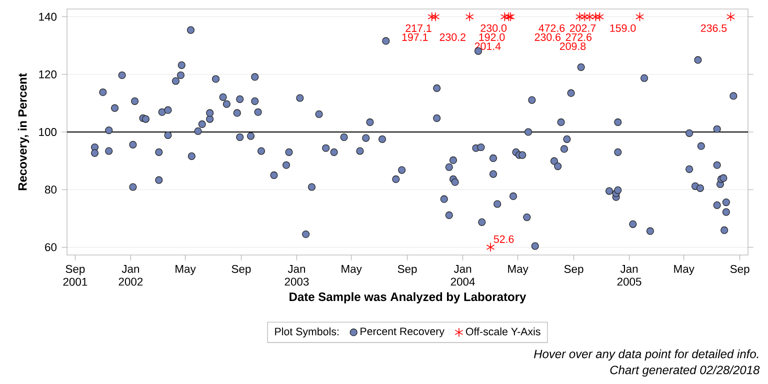 This screenshot has width=768, height=384. I want to click on legend-label: Off-scale Y-Axis, so click(503, 331).